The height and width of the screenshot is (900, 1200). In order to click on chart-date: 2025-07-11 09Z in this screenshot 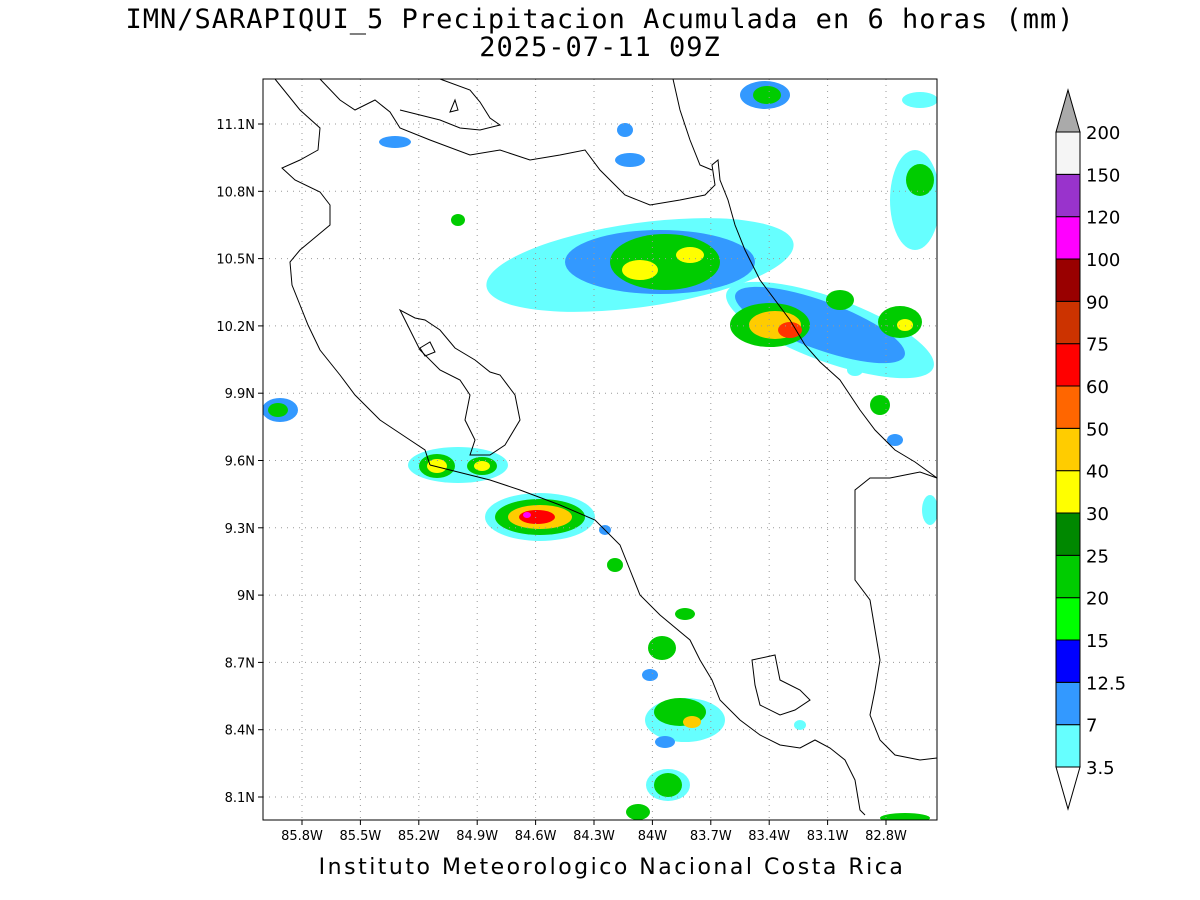, I will do `click(600, 47)`.